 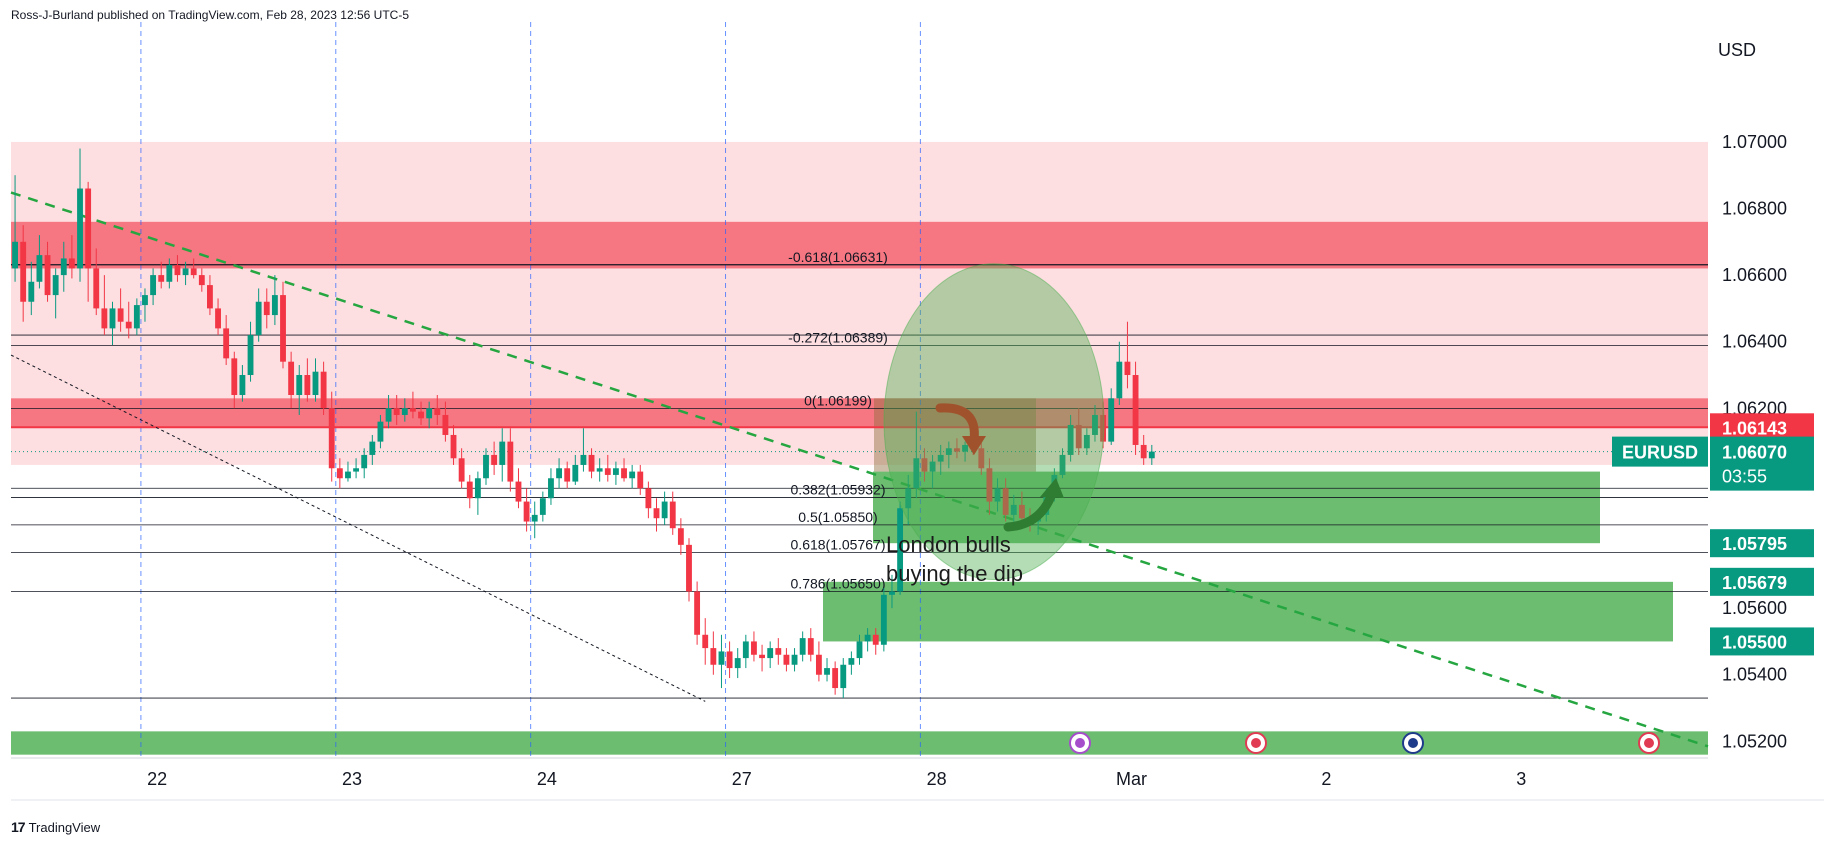 I want to click on symbol-badge, so click(x=1660, y=451).